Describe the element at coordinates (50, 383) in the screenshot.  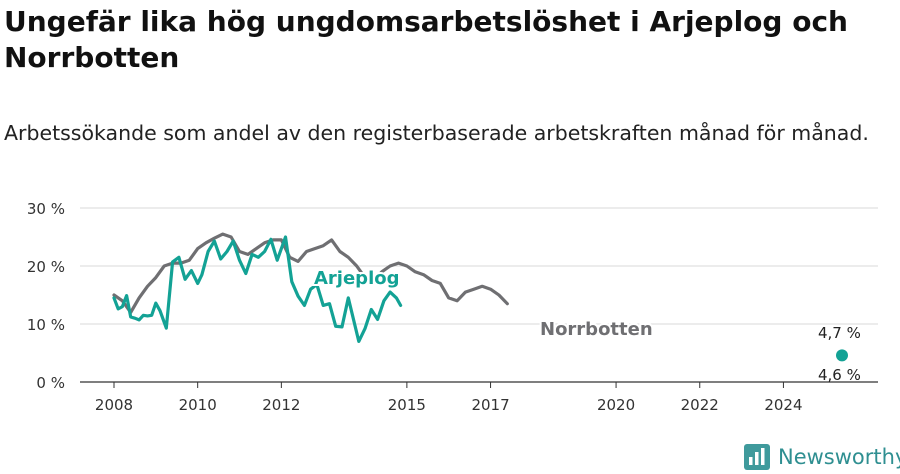
I see `y-tick-label: 0 %` at that location.